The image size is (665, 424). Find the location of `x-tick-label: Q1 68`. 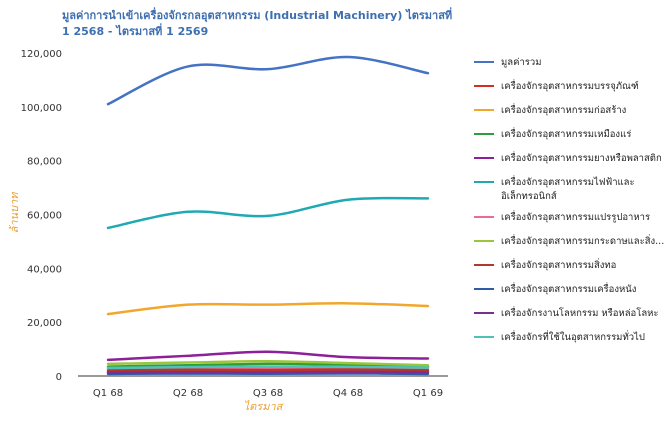

x-tick-label: Q1 68 is located at coordinates (108, 393).